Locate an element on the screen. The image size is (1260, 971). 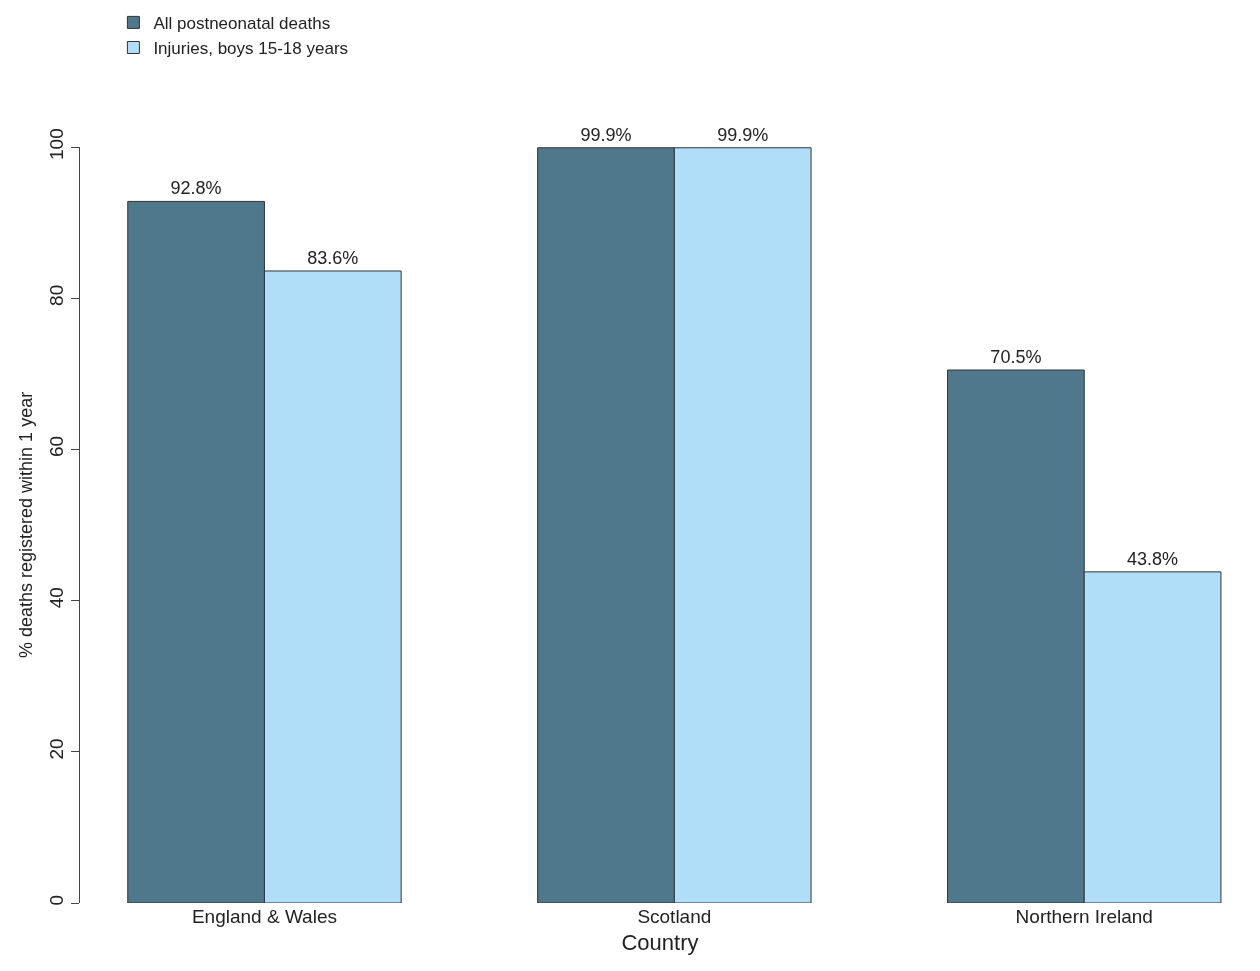
y-tick-label: 0 is located at coordinates (57, 900).